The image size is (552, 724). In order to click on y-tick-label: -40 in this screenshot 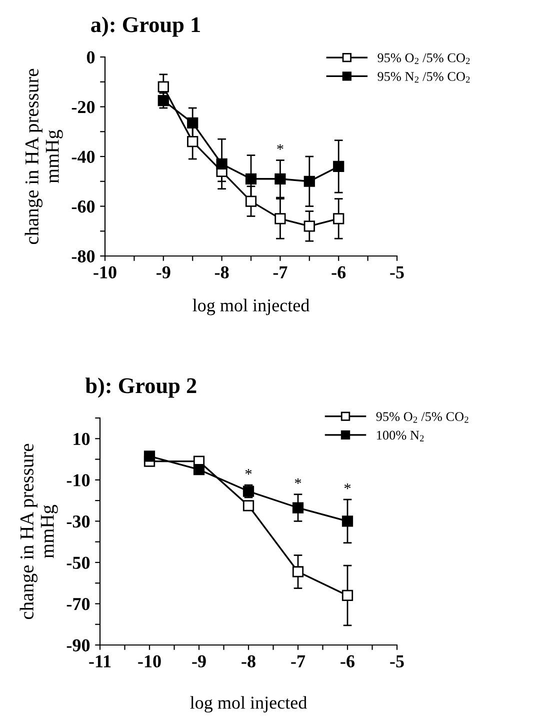, I will do `click(83, 156)`.